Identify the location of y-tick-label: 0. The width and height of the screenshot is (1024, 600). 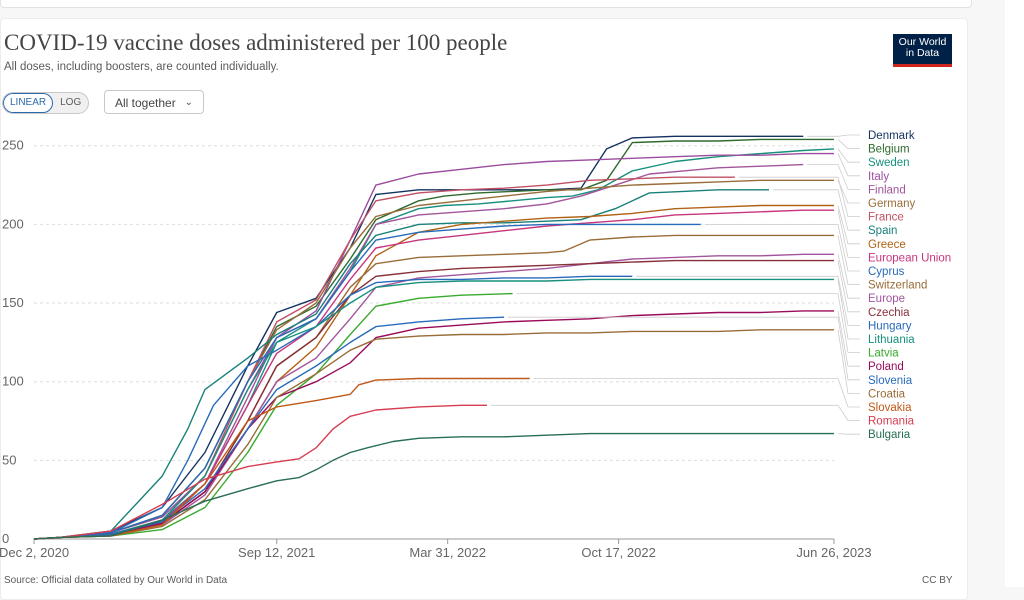
(5, 538).